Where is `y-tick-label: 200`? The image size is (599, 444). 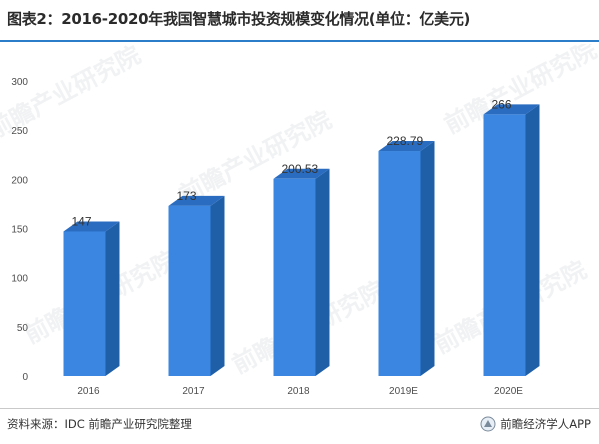 y-tick-label: 200 is located at coordinates (19, 180).